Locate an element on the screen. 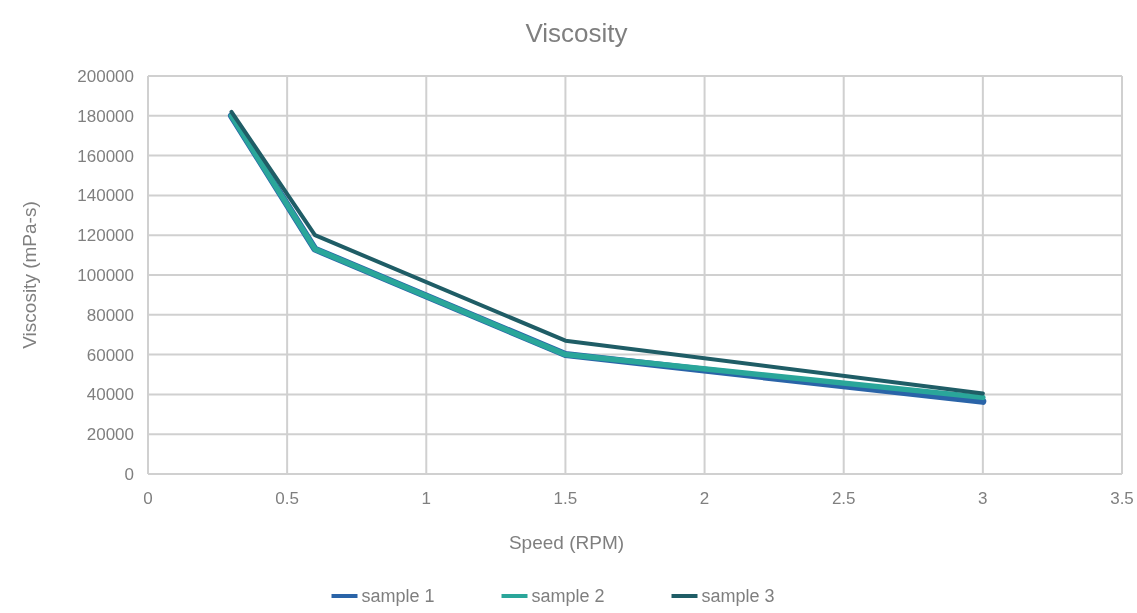 The width and height of the screenshot is (1137, 613). y-tick-label: 180000 is located at coordinates (105, 116).